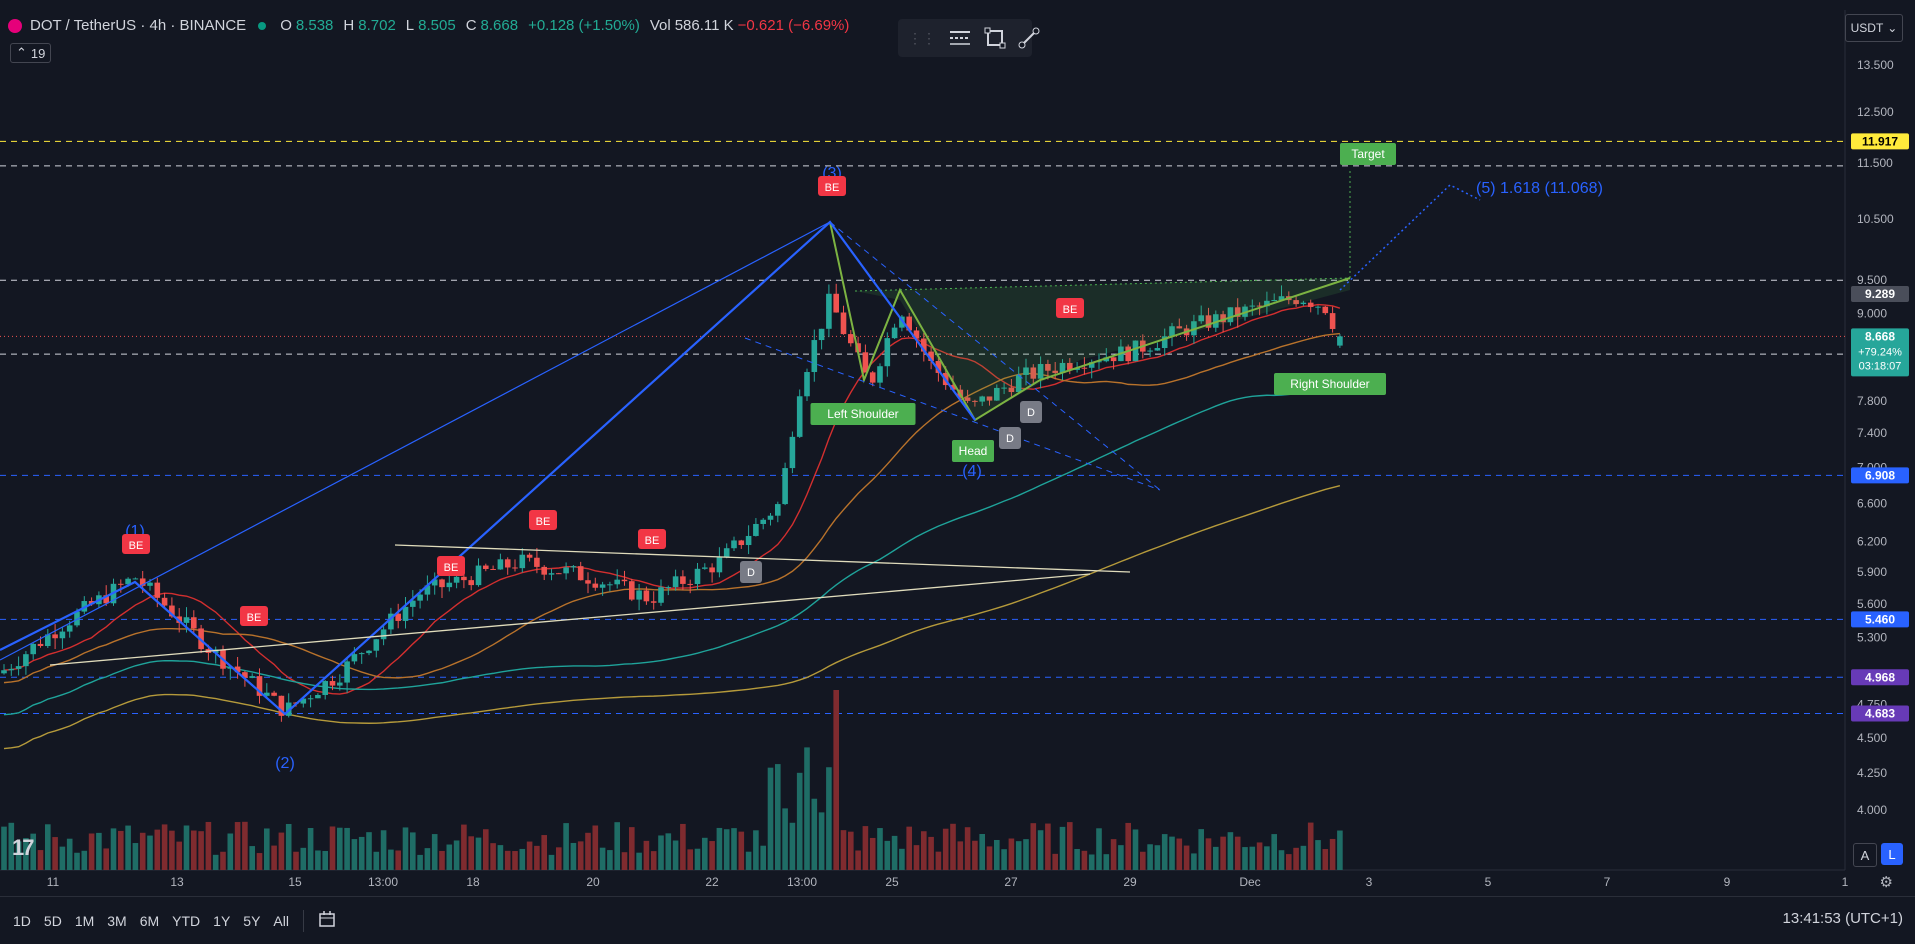 The width and height of the screenshot is (1915, 944). What do you see at coordinates (252, 920) in the screenshot?
I see `range-5y: 5Y` at bounding box center [252, 920].